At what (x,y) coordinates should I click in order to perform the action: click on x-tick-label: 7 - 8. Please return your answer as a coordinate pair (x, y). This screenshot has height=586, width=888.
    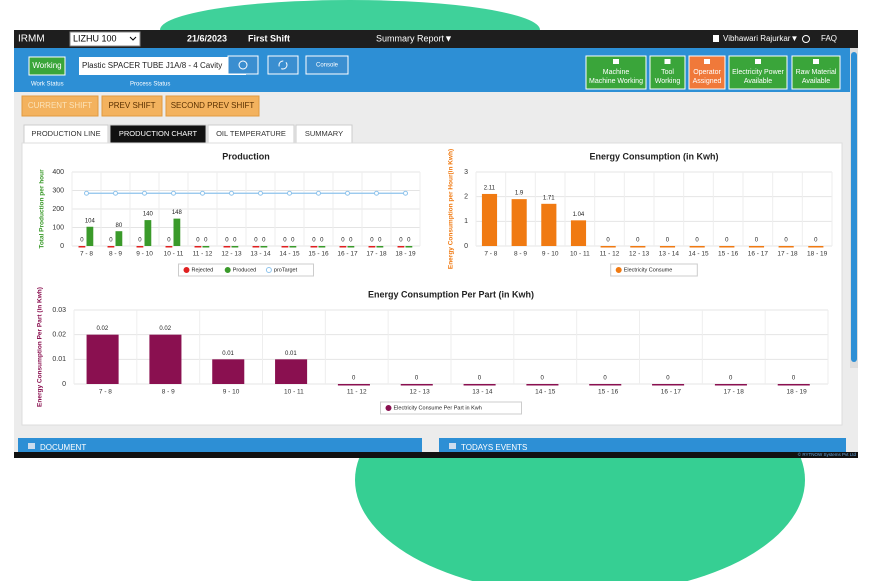
    Looking at the image, I should click on (86, 254).